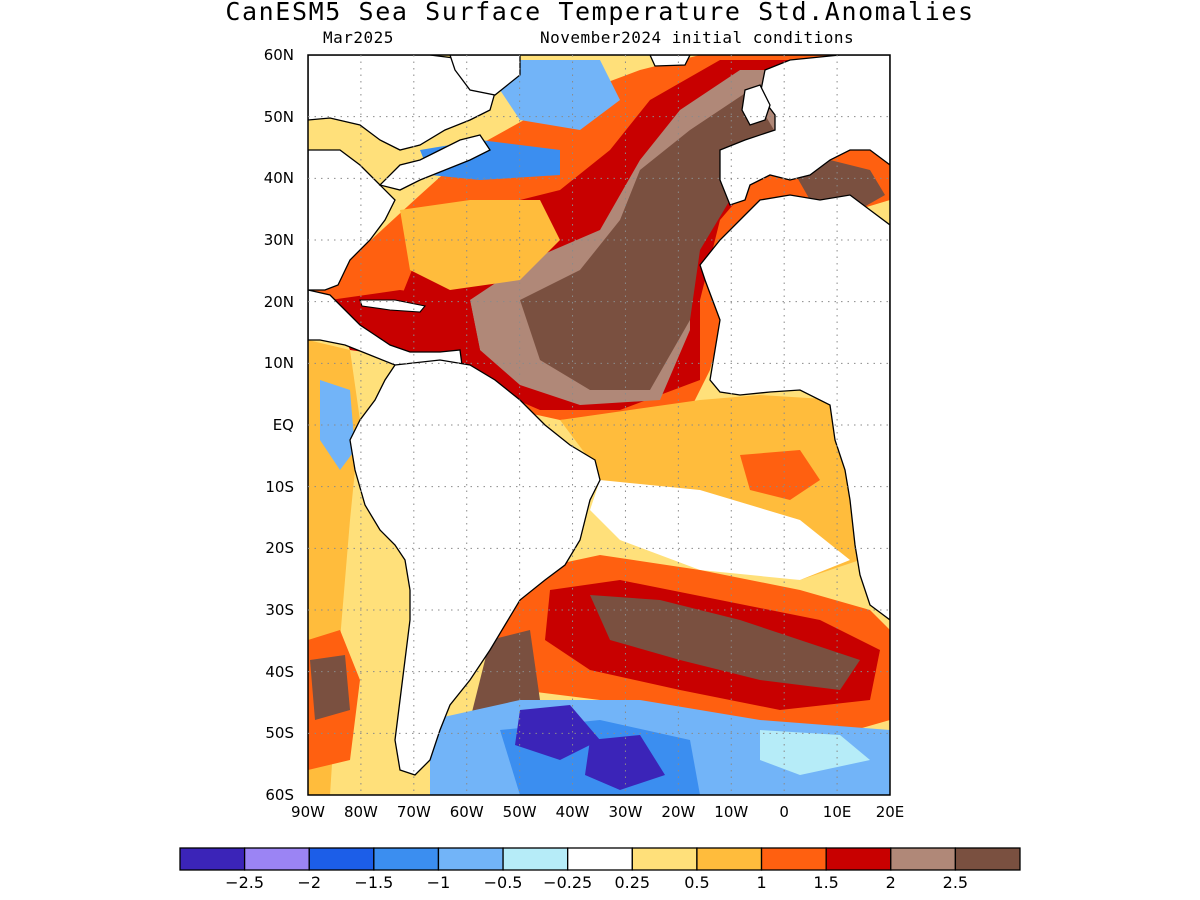 The height and width of the screenshot is (900, 1200). I want to click on colorbar-label: −0.25, so click(568, 882).